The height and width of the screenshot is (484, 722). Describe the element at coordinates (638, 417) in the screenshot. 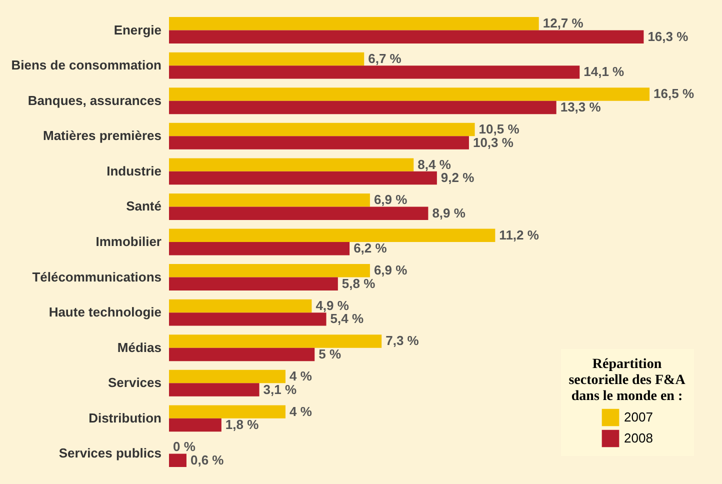

I see `legend-label: 2007` at that location.